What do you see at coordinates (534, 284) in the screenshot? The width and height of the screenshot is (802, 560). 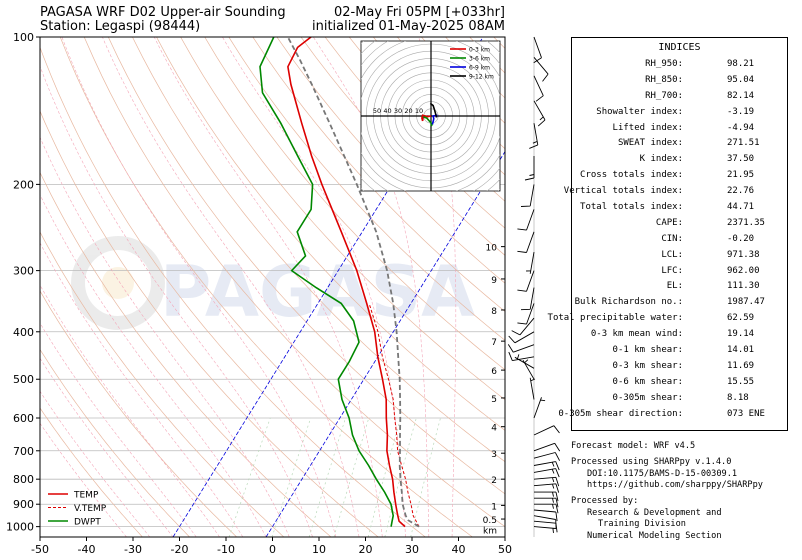 I see `wind-barbs` at bounding box center [534, 284].